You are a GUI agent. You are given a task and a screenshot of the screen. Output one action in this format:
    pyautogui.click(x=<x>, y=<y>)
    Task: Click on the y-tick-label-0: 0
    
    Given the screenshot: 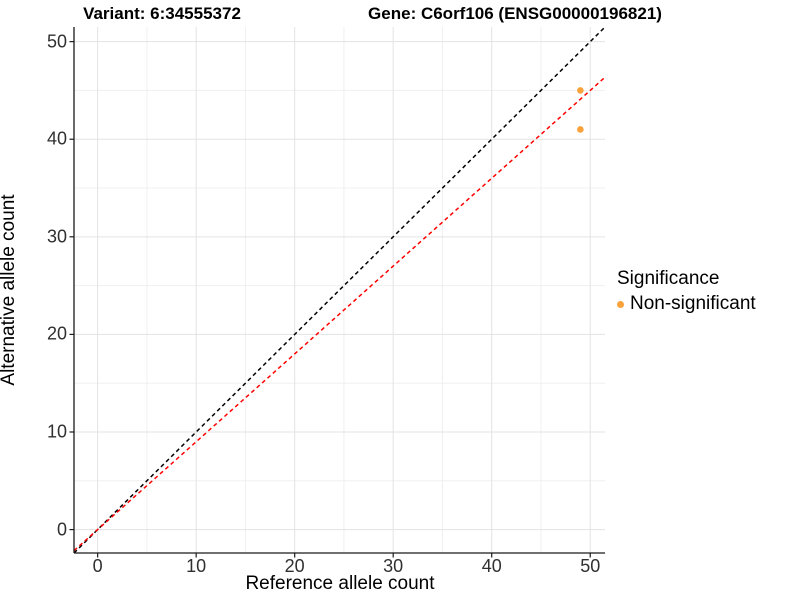 What is the action you would take?
    pyautogui.click(x=61, y=529)
    